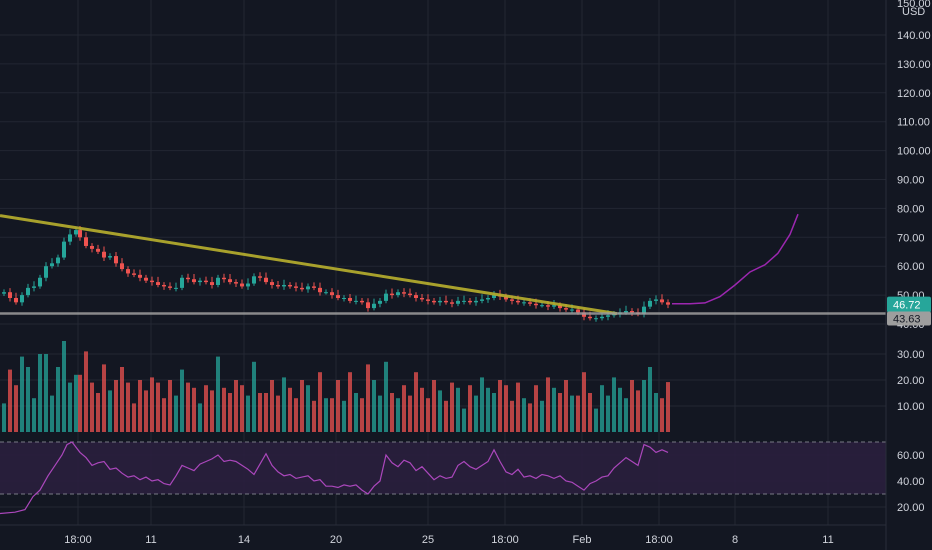  What do you see at coordinates (914, 94) in the screenshot?
I see `price-tick-label: 120.00` at bounding box center [914, 94].